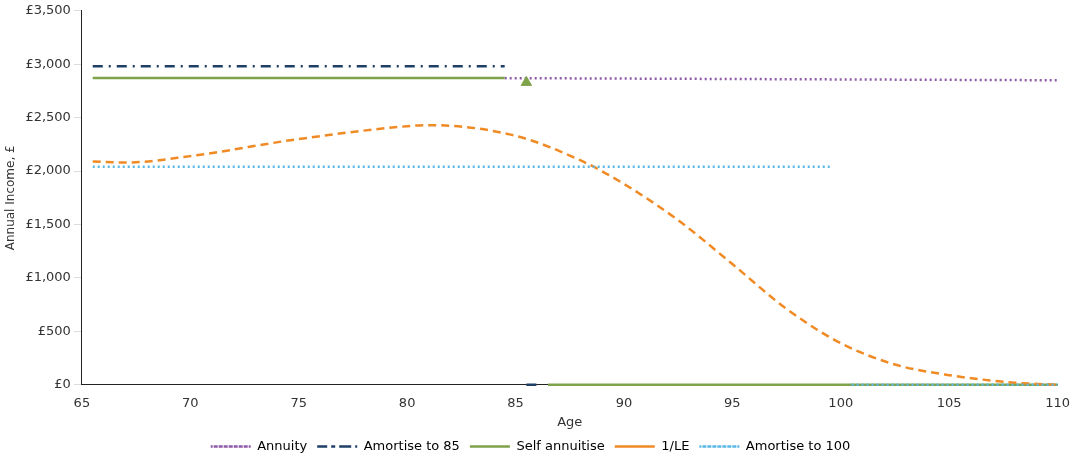  I want to click on y-tick-label: £1,000, so click(48, 277).